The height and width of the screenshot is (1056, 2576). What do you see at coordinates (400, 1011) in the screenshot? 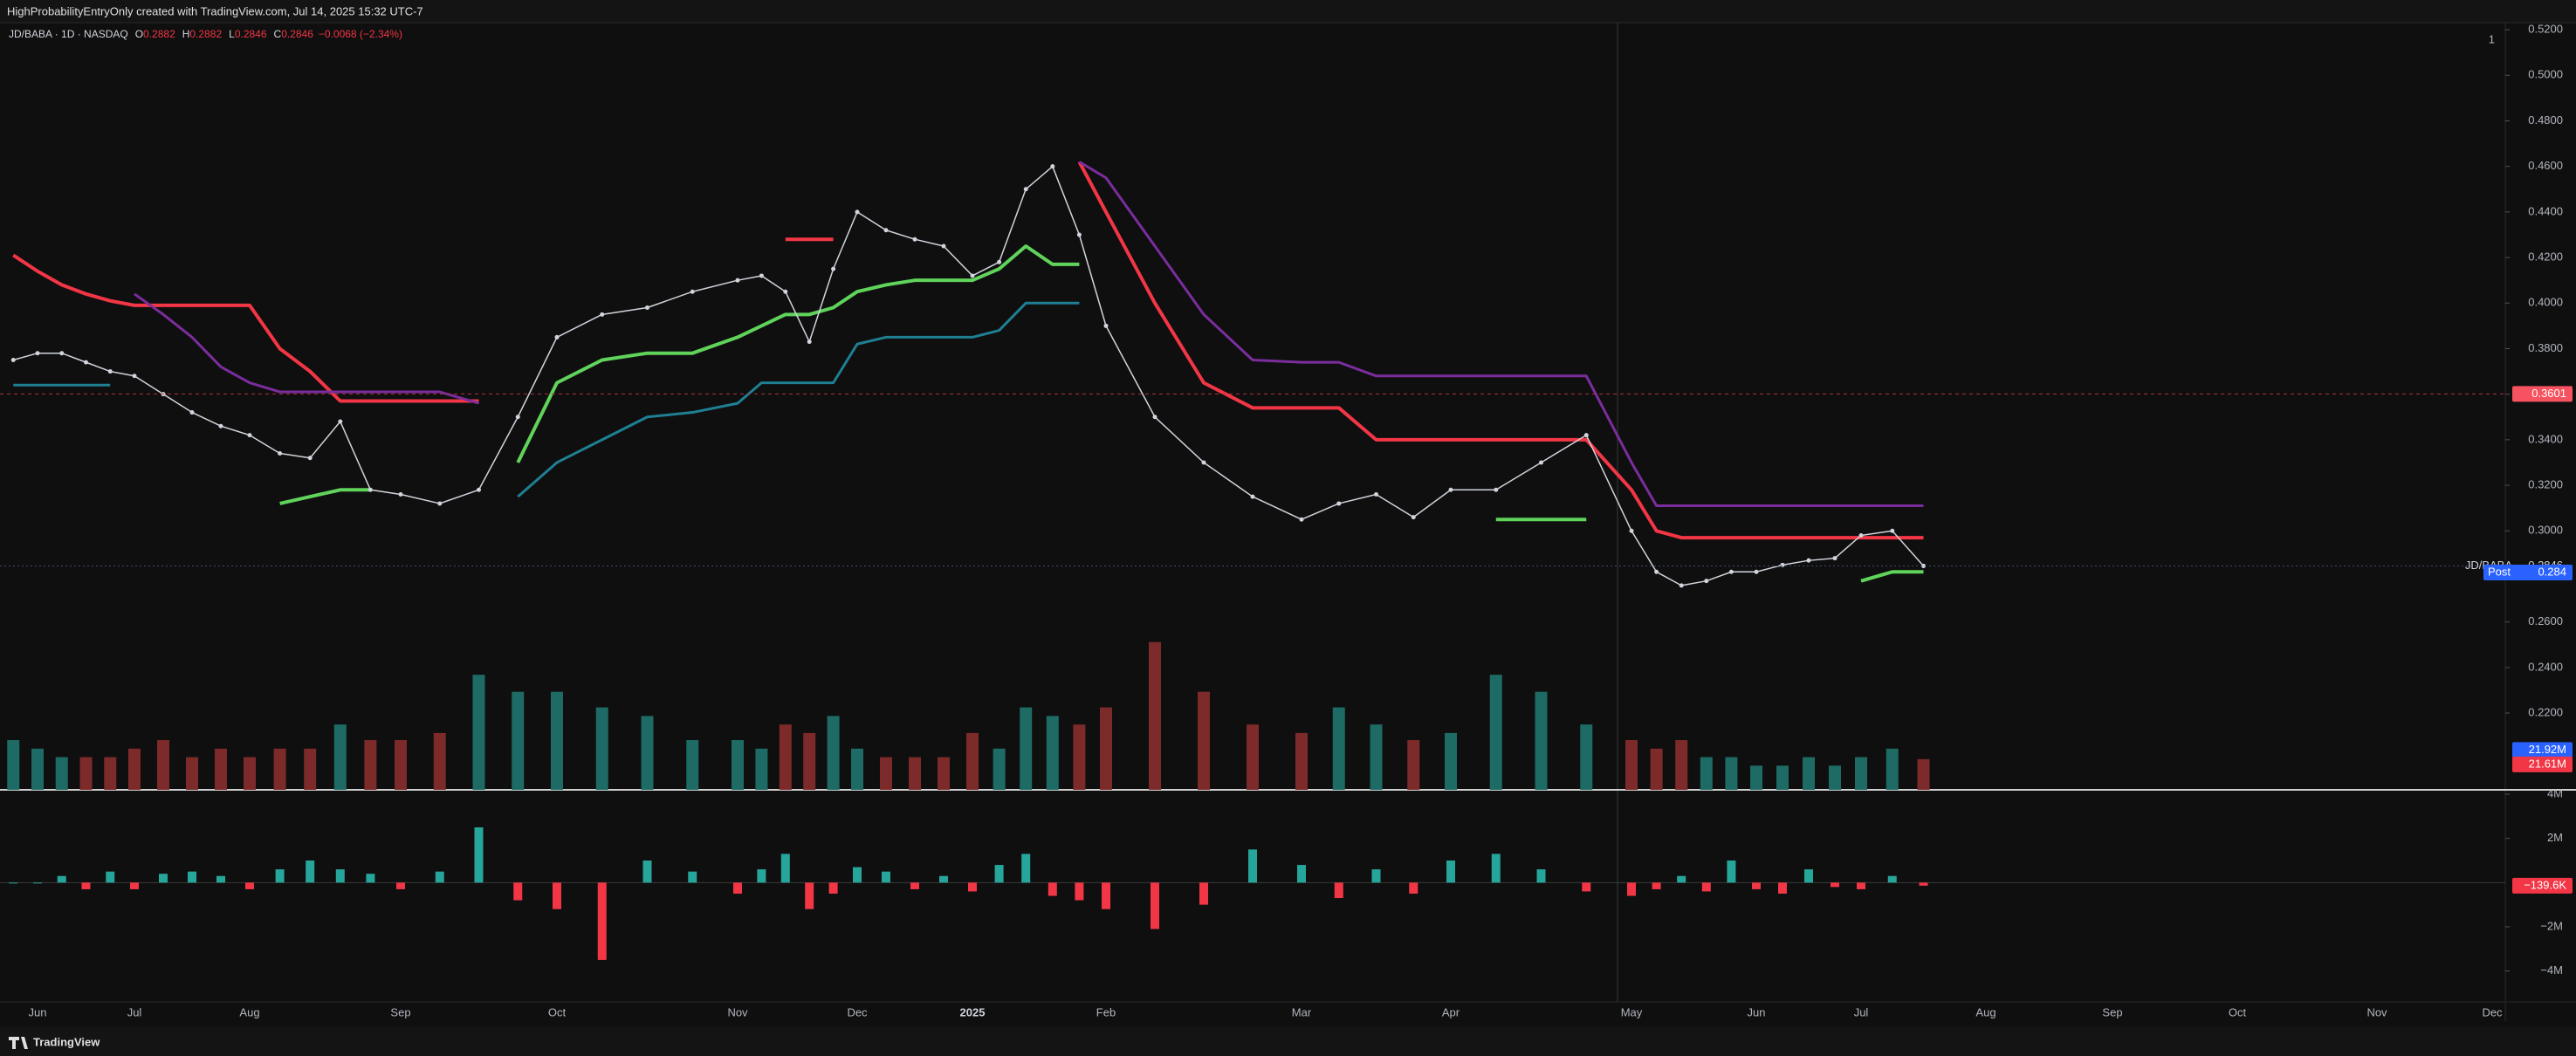
I see `x-tick-label: Sep` at bounding box center [400, 1011].